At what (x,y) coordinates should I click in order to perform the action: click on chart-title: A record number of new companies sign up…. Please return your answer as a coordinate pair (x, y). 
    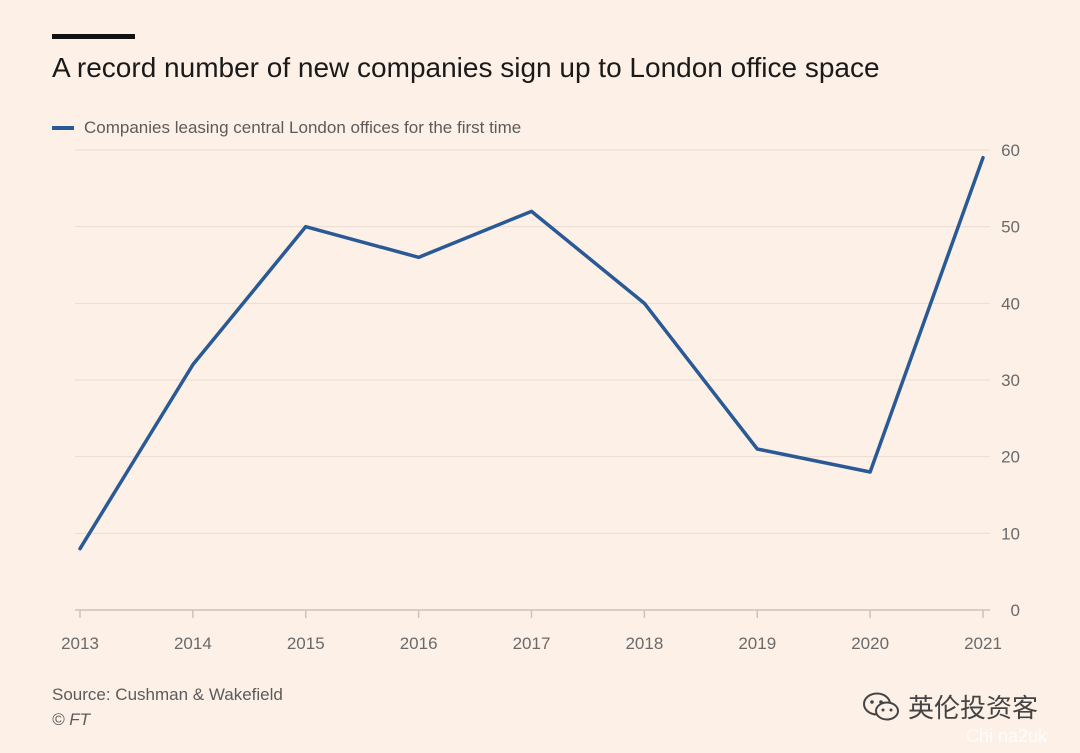
    Looking at the image, I should click on (466, 67).